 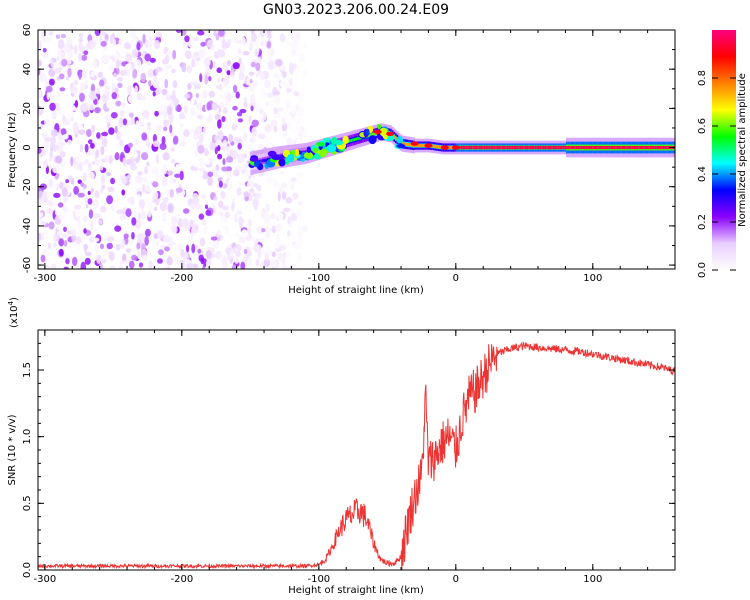 What do you see at coordinates (356, 590) in the screenshot?
I see `snr-x-label: Height of straight line (km)` at bounding box center [356, 590].